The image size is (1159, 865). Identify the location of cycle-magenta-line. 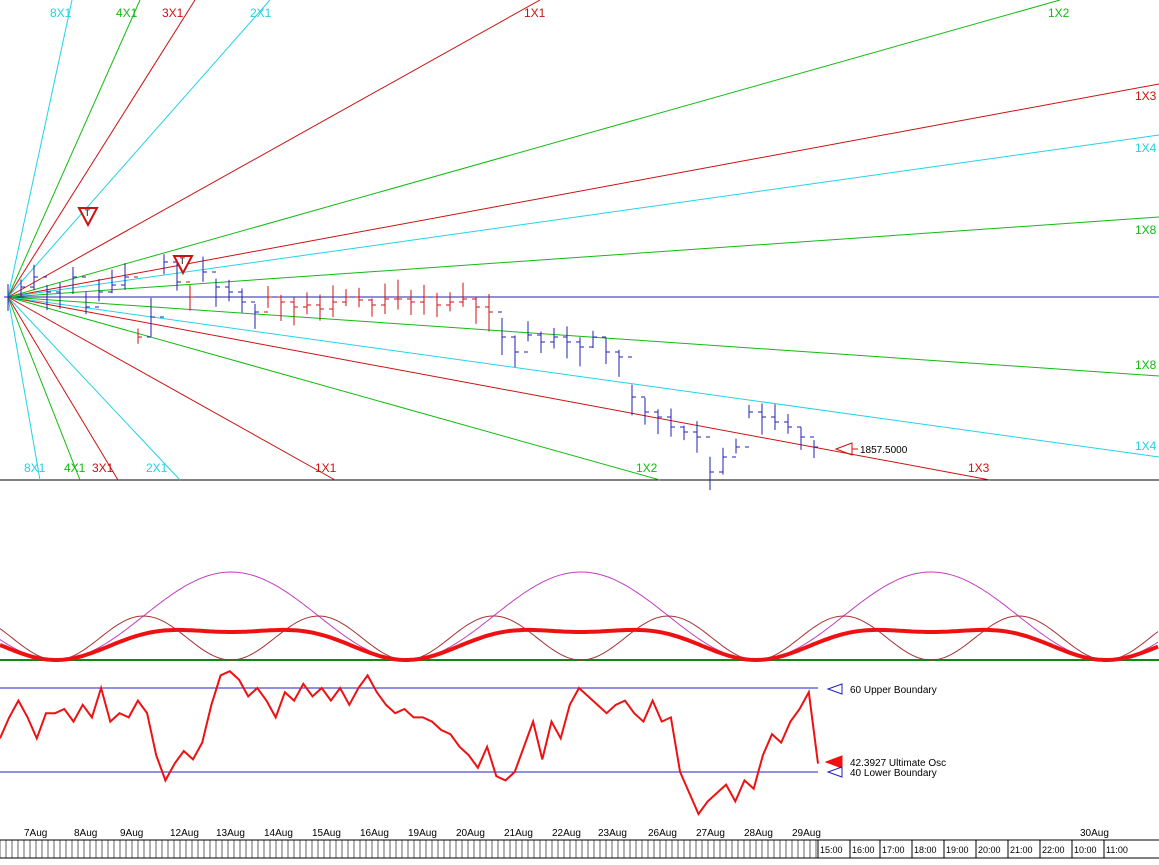
(579, 616).